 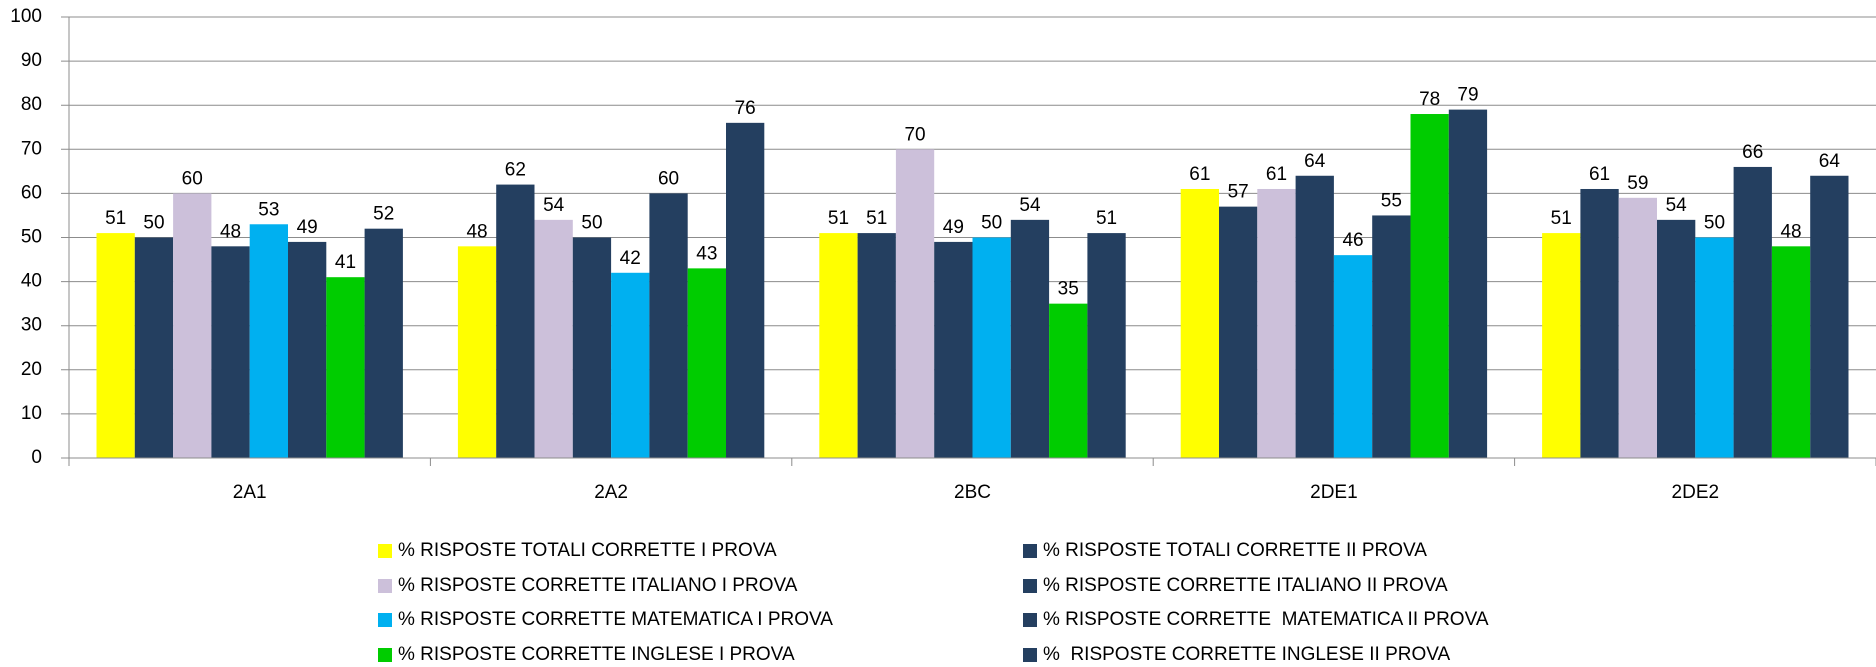 I want to click on legend-label: % RISPOSTE CORRETTE INGLESE II PROVA, so click(x=1247, y=654).